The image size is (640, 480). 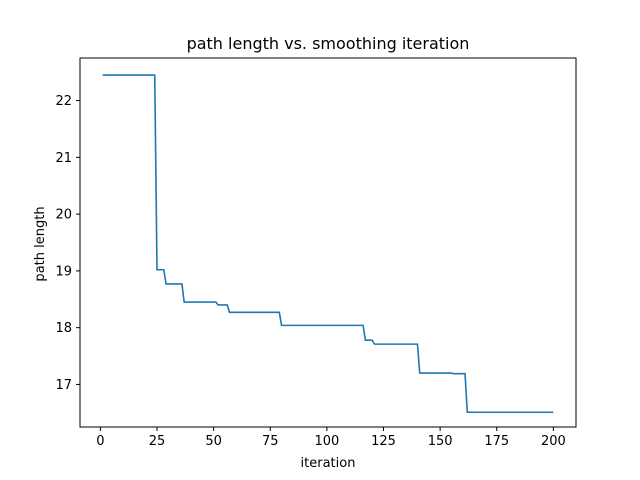 I want to click on x-tick-label: 150, so click(x=440, y=441).